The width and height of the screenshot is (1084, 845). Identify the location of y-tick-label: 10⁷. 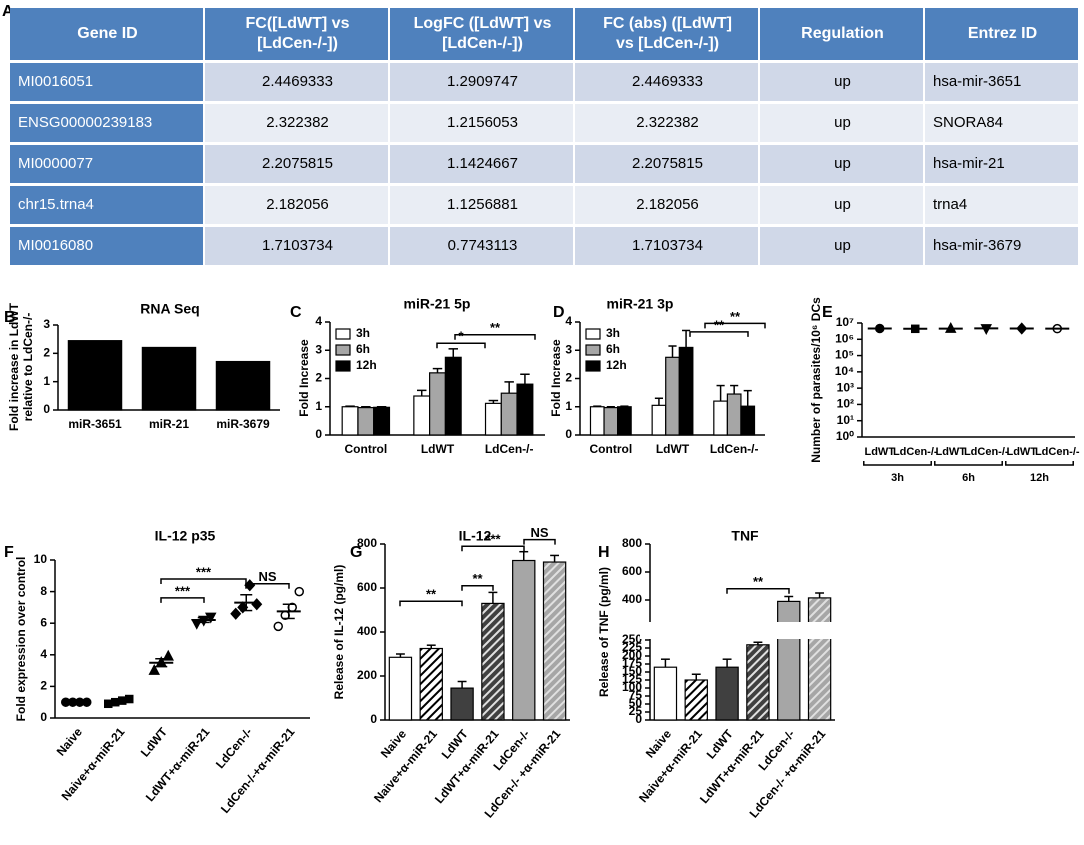
(845, 322).